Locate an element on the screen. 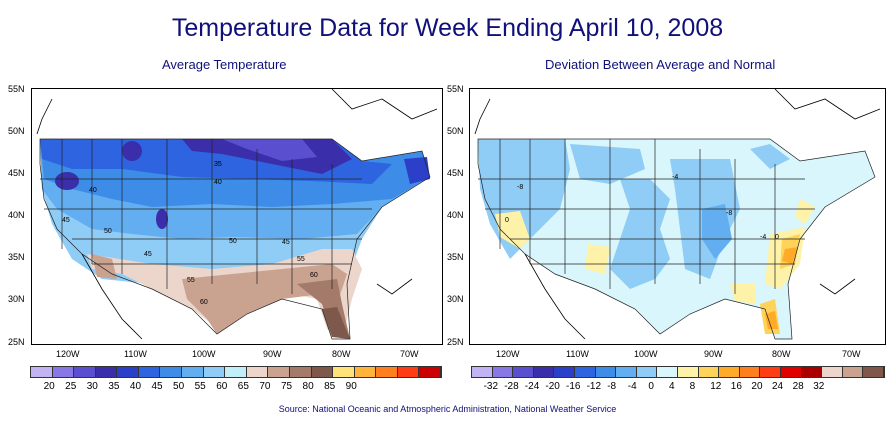 This screenshot has width=895, height=423. scale-label: -16 is located at coordinates (573, 386).